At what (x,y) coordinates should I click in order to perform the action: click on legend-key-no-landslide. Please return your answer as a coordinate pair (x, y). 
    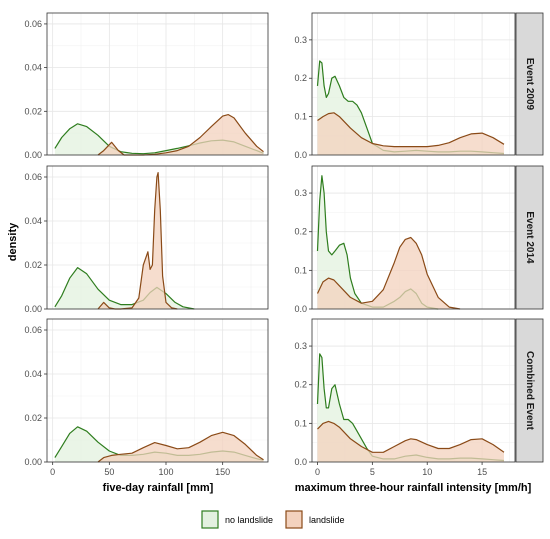
    Looking at the image, I should click on (210, 519).